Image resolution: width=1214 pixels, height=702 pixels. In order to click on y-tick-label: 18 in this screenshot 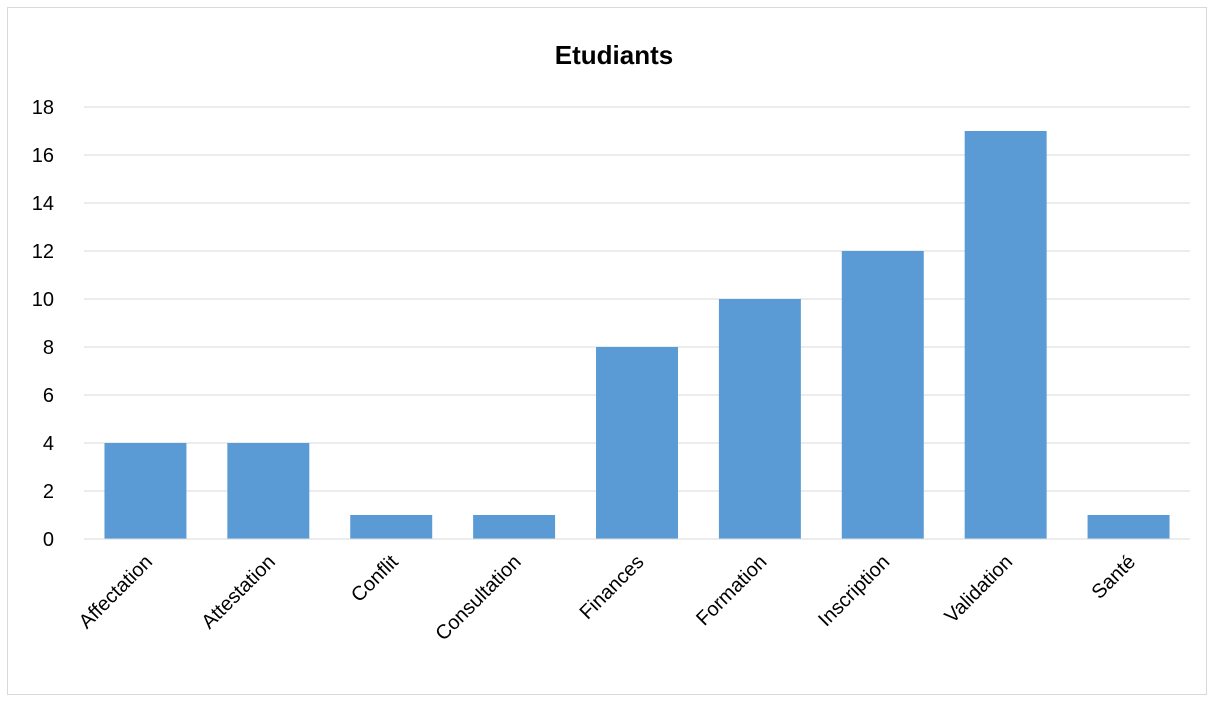, I will do `click(43, 108)`.